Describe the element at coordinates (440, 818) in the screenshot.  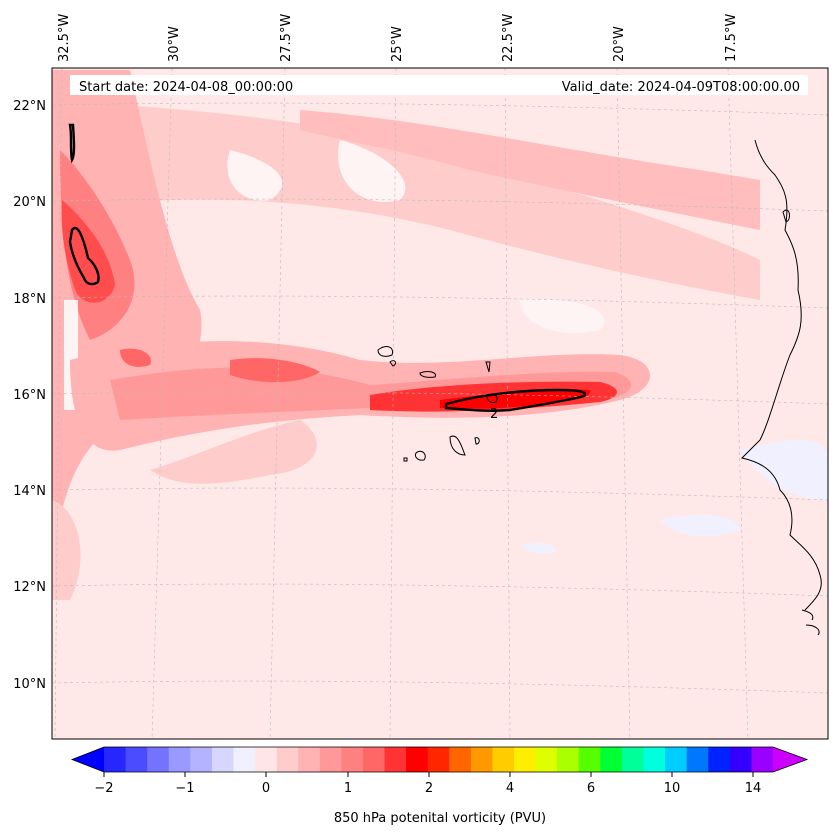
I see `colorbar-title: 850 hPa potenital vorticity (PVU)` at that location.